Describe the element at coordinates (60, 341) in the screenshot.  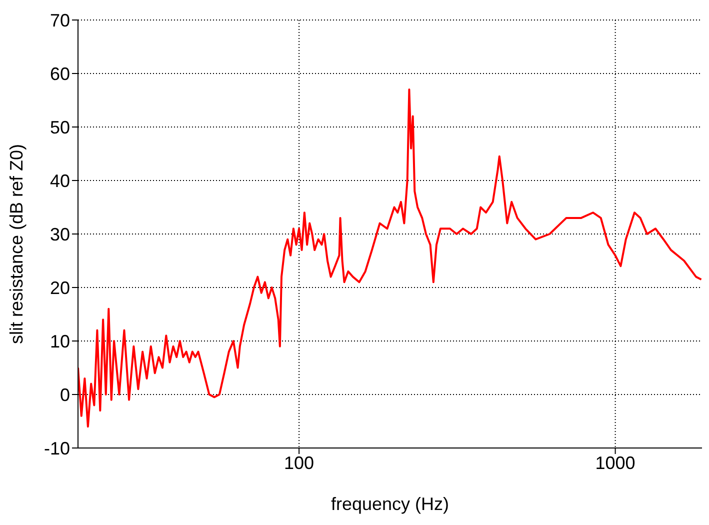
I see `y-tick-label: 10` at that location.